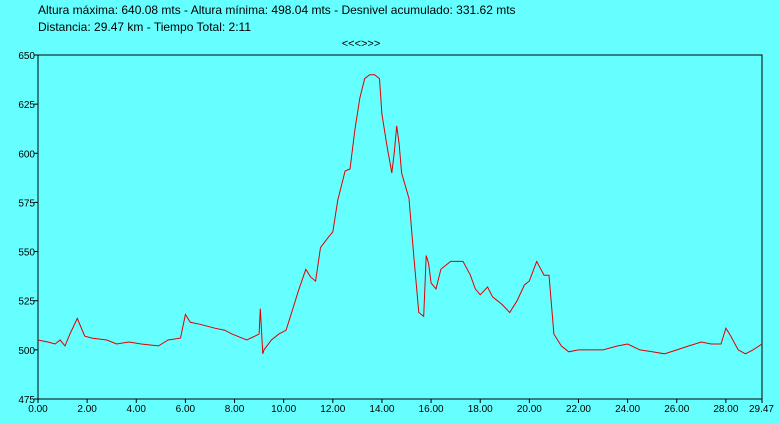  I want to click on x-tick-label: 29.47, so click(761, 409).